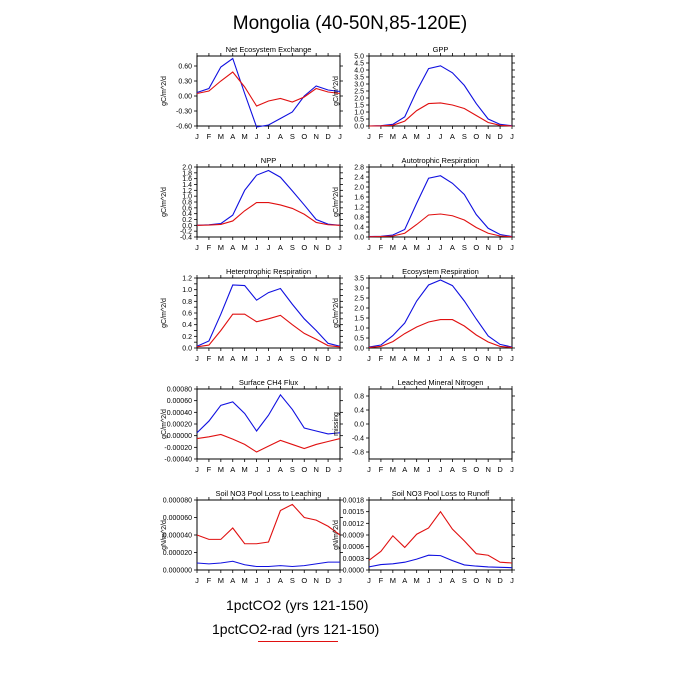 This screenshot has height=700, width=700. Describe the element at coordinates (179, 413) in the screenshot. I see `y-tick-label: 0.00040` at that location.